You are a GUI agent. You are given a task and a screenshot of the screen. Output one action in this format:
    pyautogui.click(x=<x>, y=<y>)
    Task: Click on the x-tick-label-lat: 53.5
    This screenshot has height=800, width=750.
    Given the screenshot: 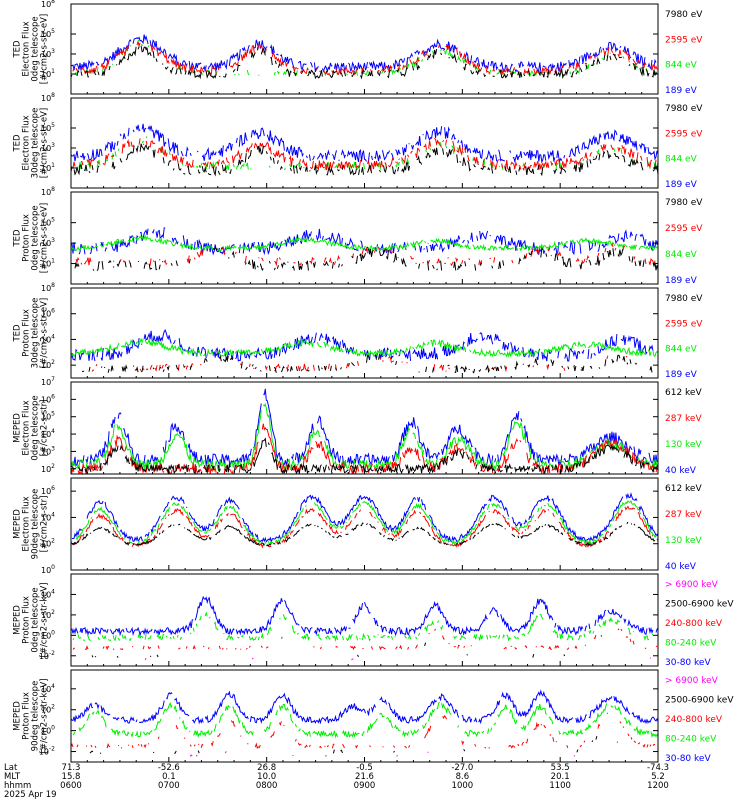 What is the action you would take?
    pyautogui.click(x=560, y=768)
    